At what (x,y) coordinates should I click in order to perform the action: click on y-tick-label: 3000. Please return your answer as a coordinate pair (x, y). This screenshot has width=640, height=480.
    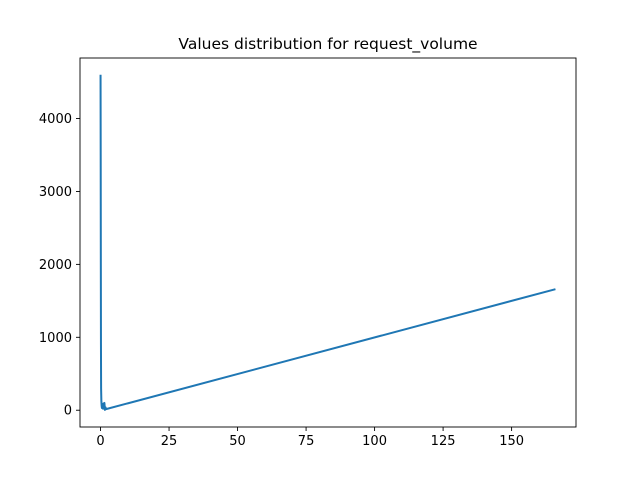
    Looking at the image, I should click on (55, 192).